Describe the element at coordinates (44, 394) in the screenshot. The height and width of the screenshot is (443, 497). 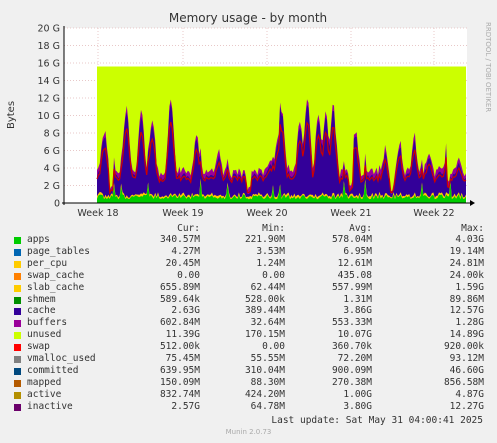
I see `legend-series-name: active` at that location.